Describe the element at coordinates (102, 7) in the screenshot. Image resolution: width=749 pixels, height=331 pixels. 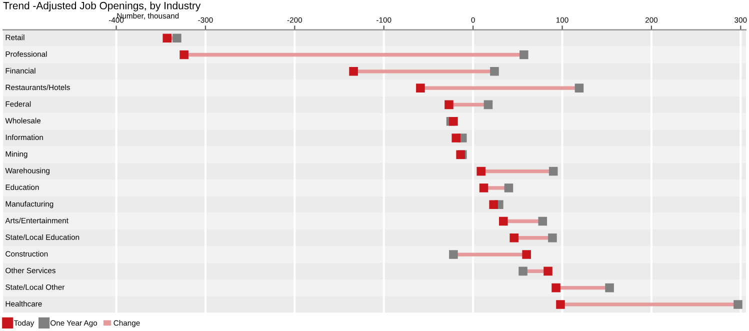
I see `chart-title: Trend -Adjusted Job Openings, by Industry` at that location.